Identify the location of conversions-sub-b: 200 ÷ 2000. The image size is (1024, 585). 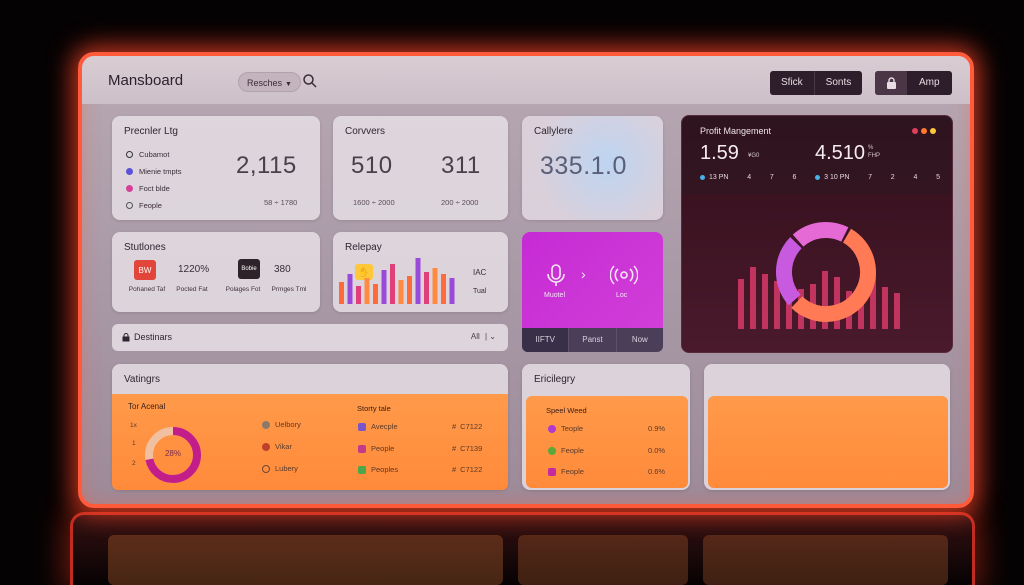
(460, 202).